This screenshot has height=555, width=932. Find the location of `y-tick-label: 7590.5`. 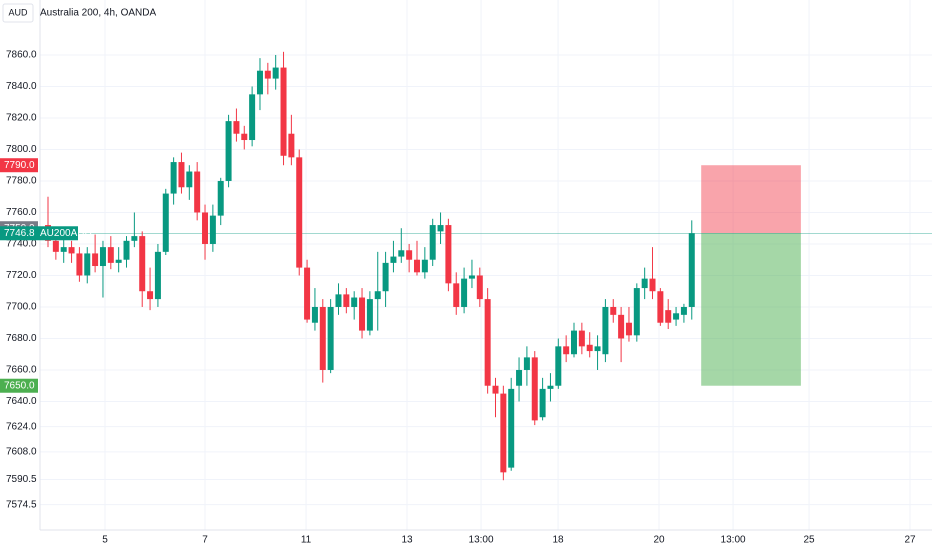

y-tick-label: 7590.5 is located at coordinates (21, 479).